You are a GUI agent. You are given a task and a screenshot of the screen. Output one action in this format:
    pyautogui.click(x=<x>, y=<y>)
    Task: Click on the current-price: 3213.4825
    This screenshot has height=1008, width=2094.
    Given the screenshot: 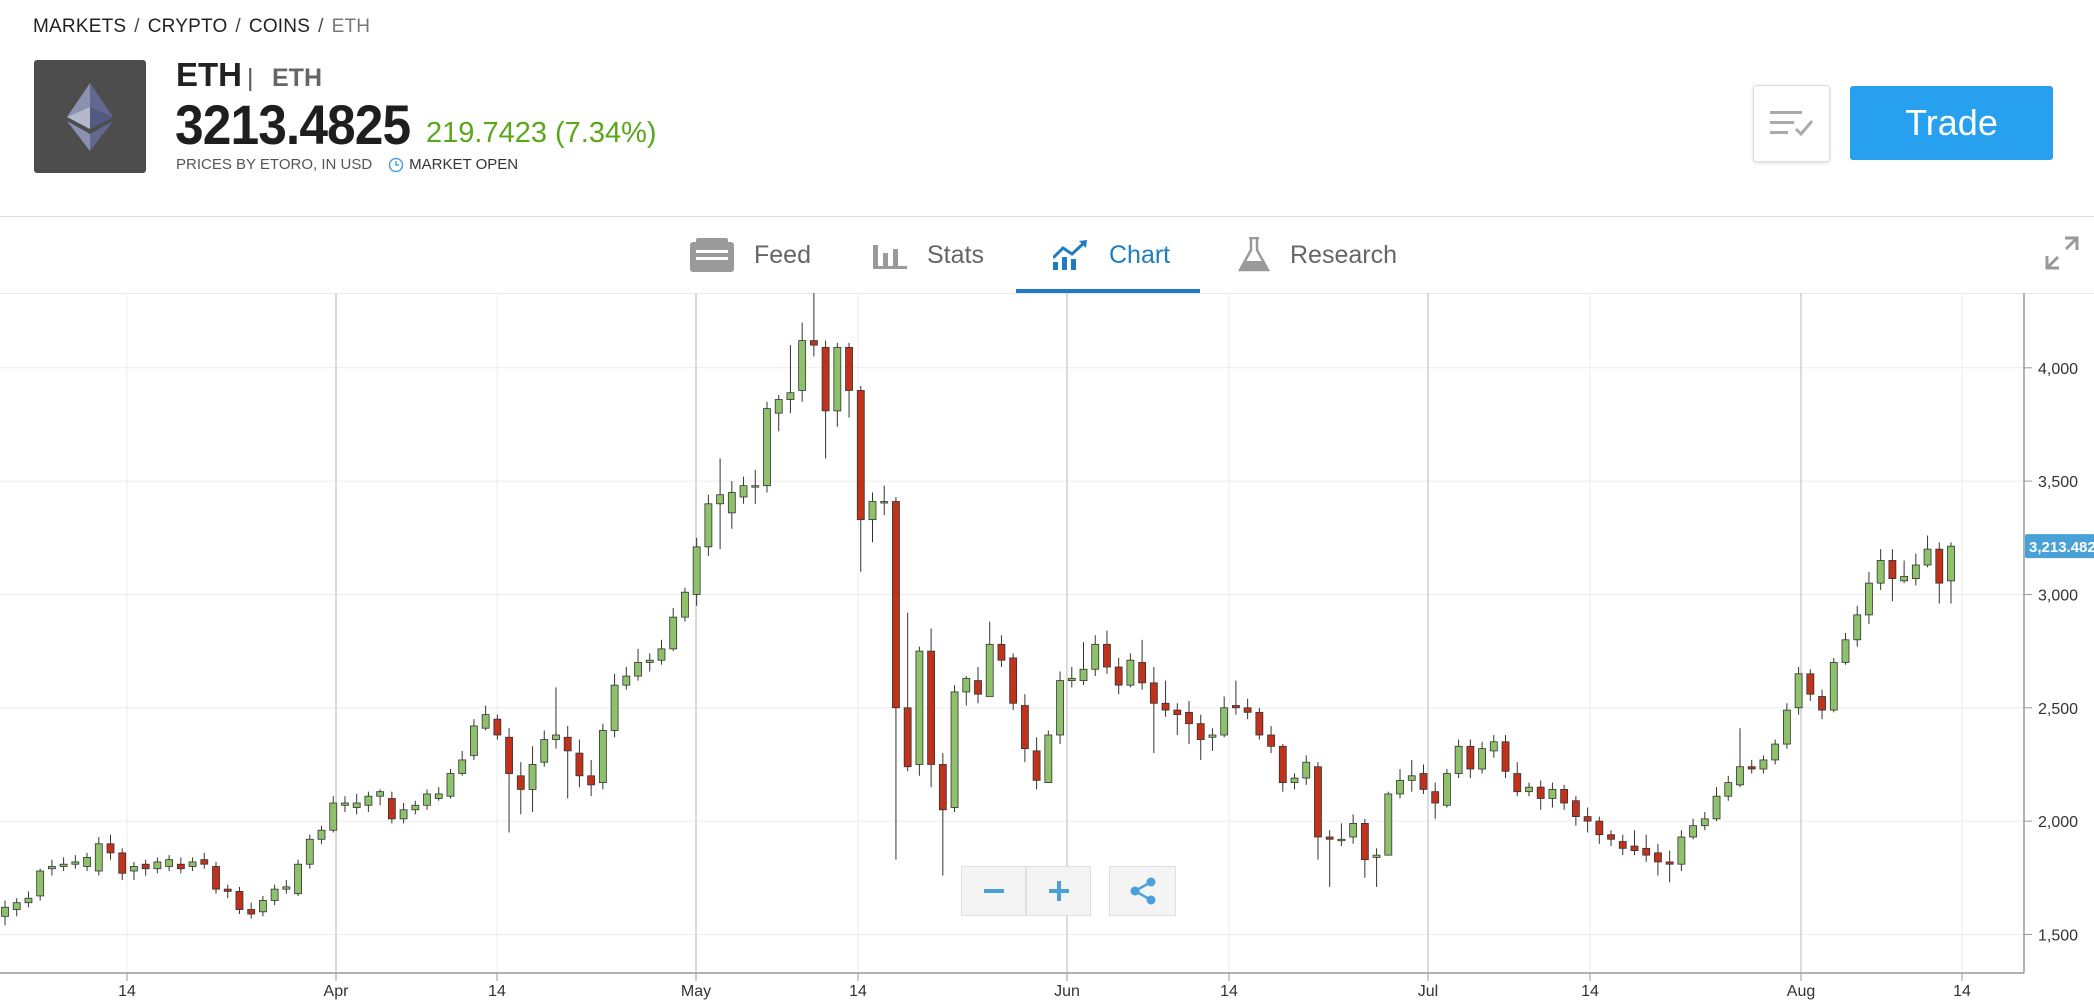 What is the action you would take?
    pyautogui.click(x=293, y=124)
    